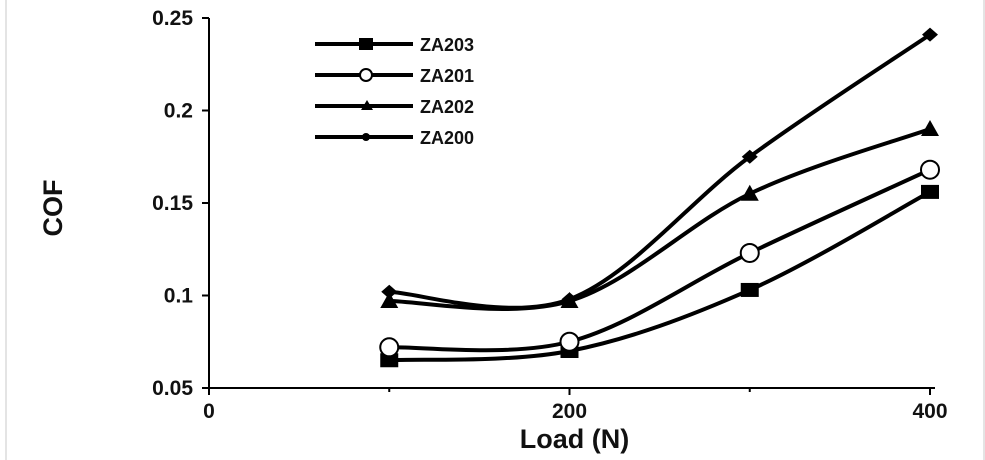 The image size is (985, 460). What do you see at coordinates (929, 411) in the screenshot?
I see `x-tick-label: 400` at bounding box center [929, 411].